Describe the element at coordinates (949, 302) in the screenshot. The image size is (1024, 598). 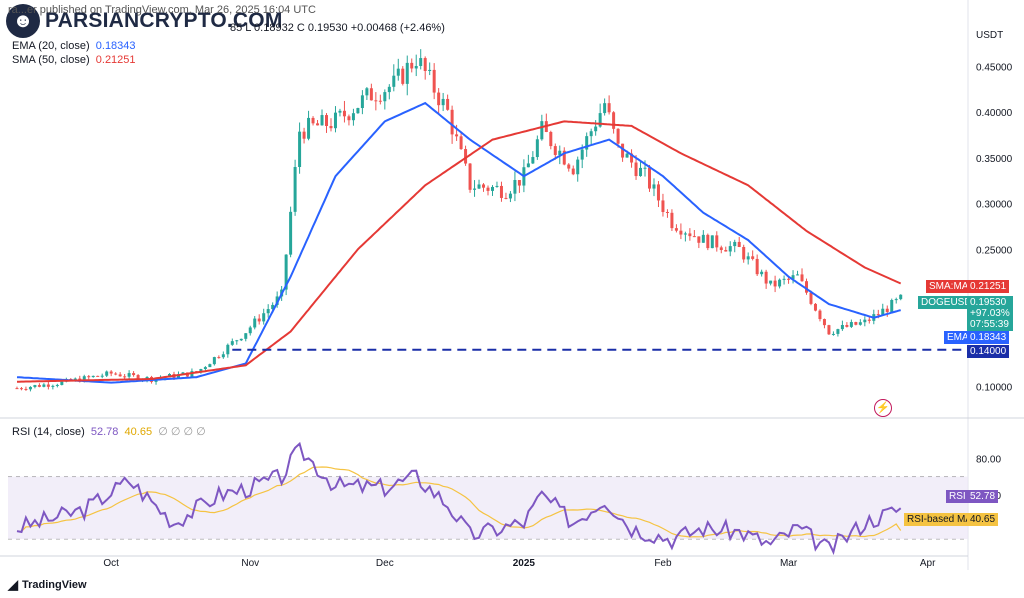
I see `symbol-tag: DOGEUSDT` at that location.